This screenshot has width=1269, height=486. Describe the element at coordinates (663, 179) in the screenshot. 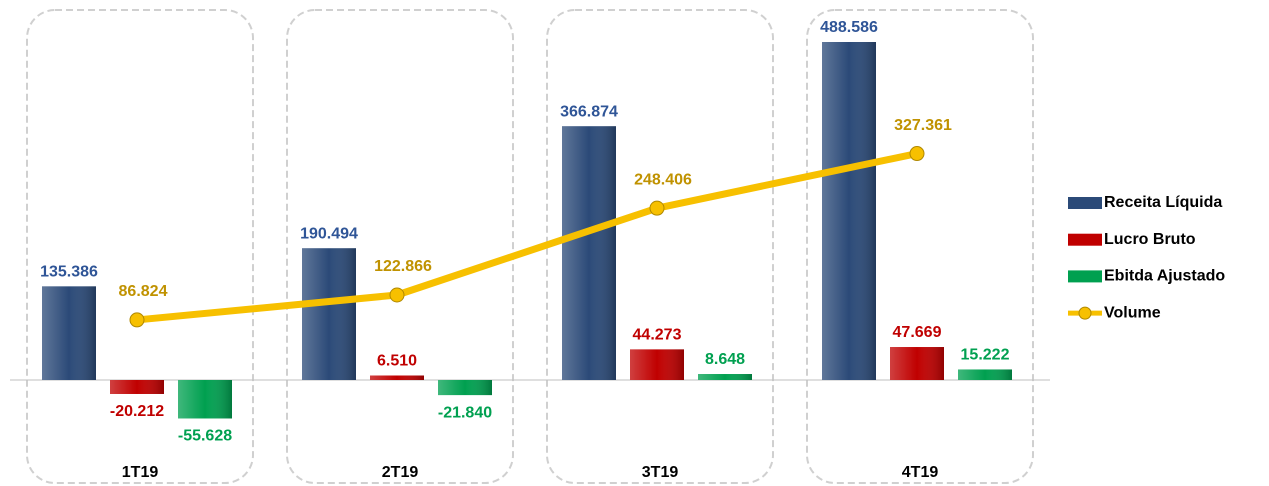

I see `value-label: 248.406` at that location.